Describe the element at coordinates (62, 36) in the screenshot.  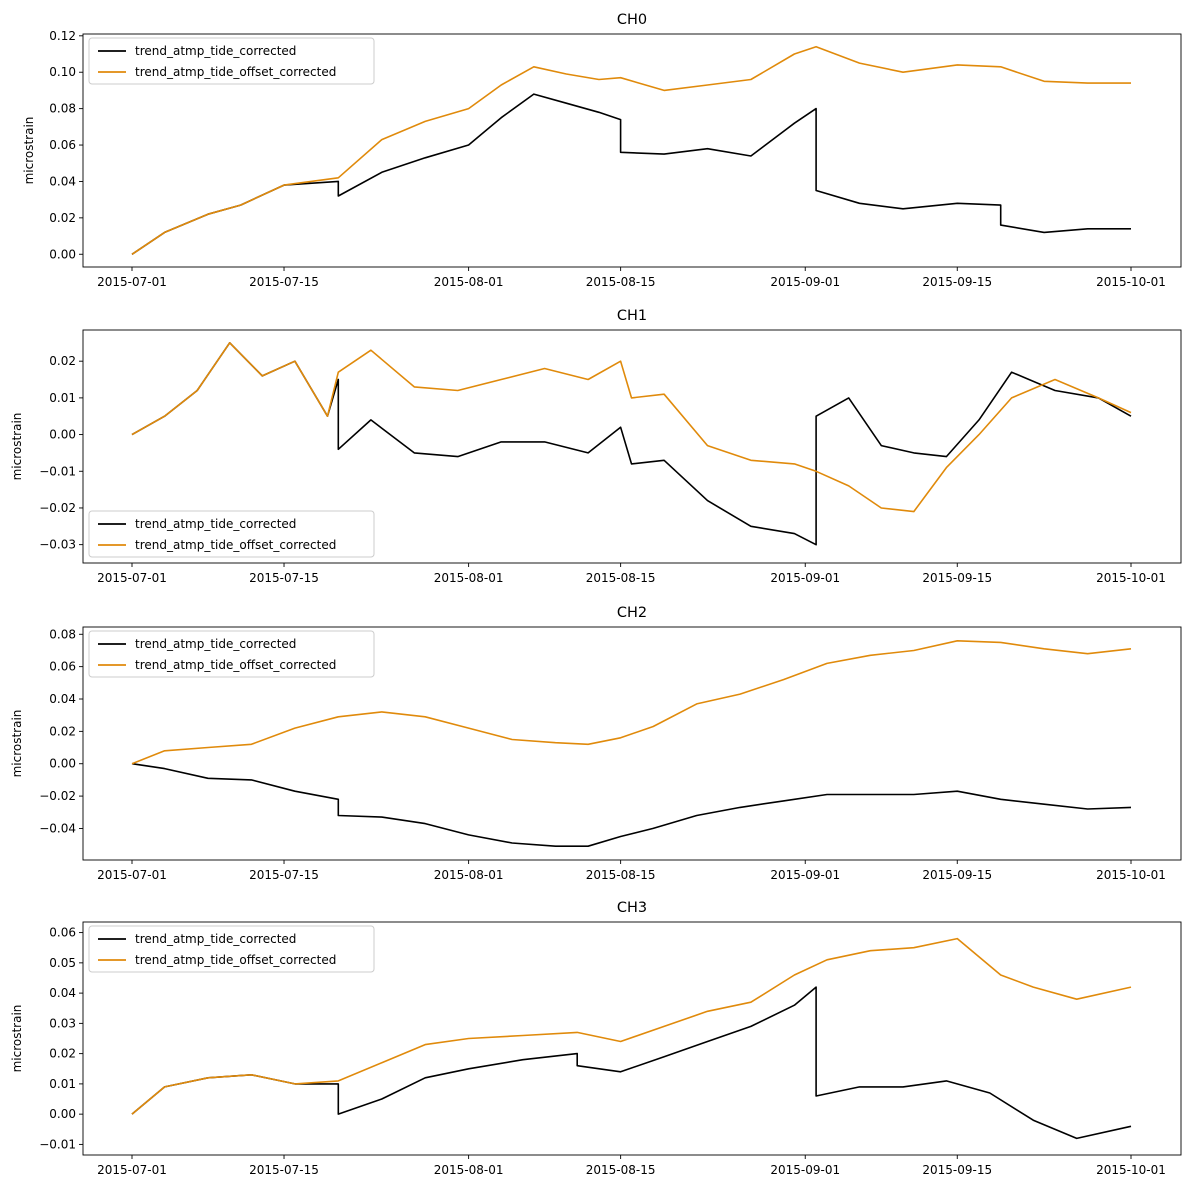
I see `y-tick-label: 0.12` at that location.